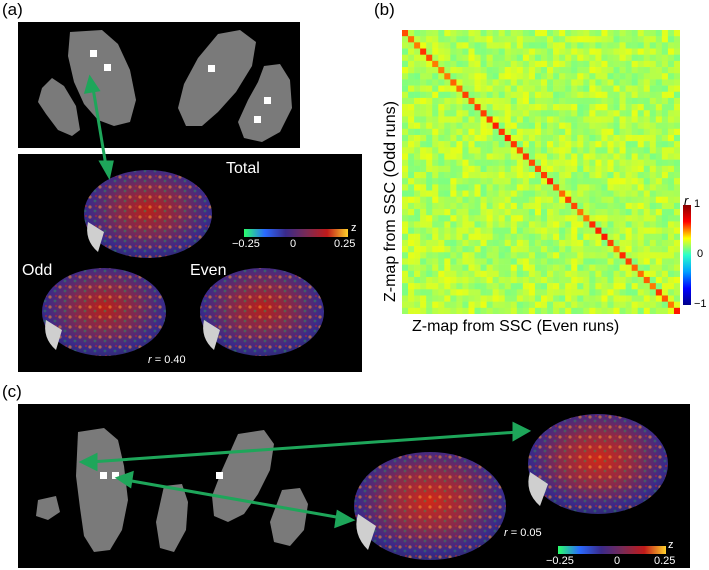 The width and height of the screenshot is (709, 570). What do you see at coordinates (103, 475) in the screenshot?
I see `seed-voxel` at bounding box center [103, 475].